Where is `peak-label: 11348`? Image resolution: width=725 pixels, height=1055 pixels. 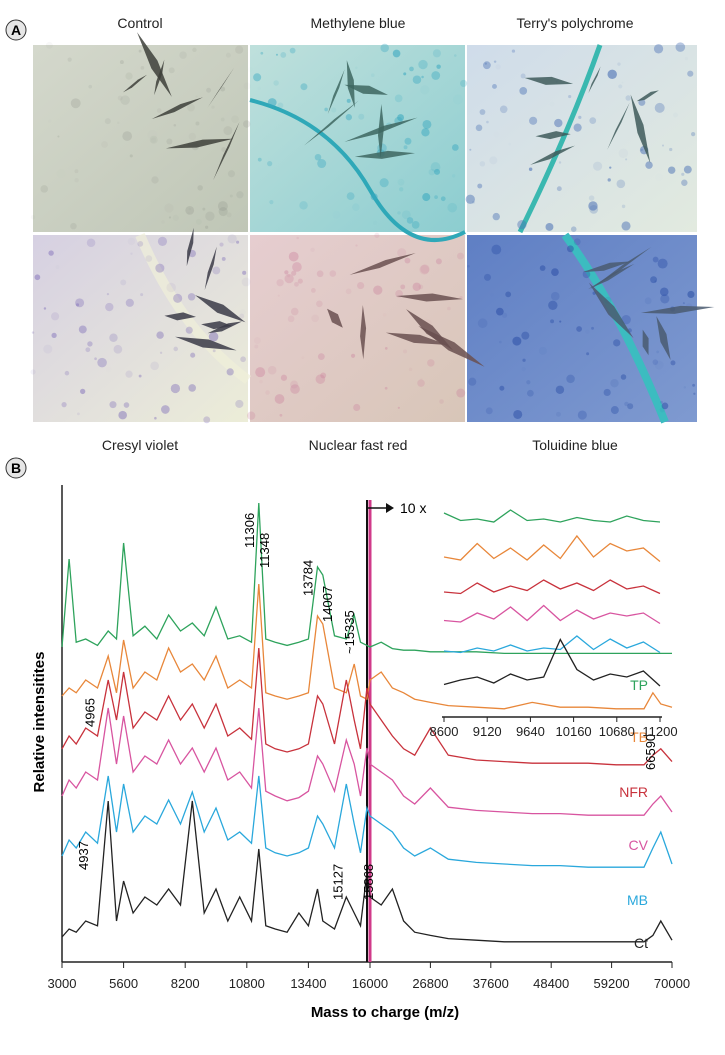
peak-label: 11348 is located at coordinates (264, 550).